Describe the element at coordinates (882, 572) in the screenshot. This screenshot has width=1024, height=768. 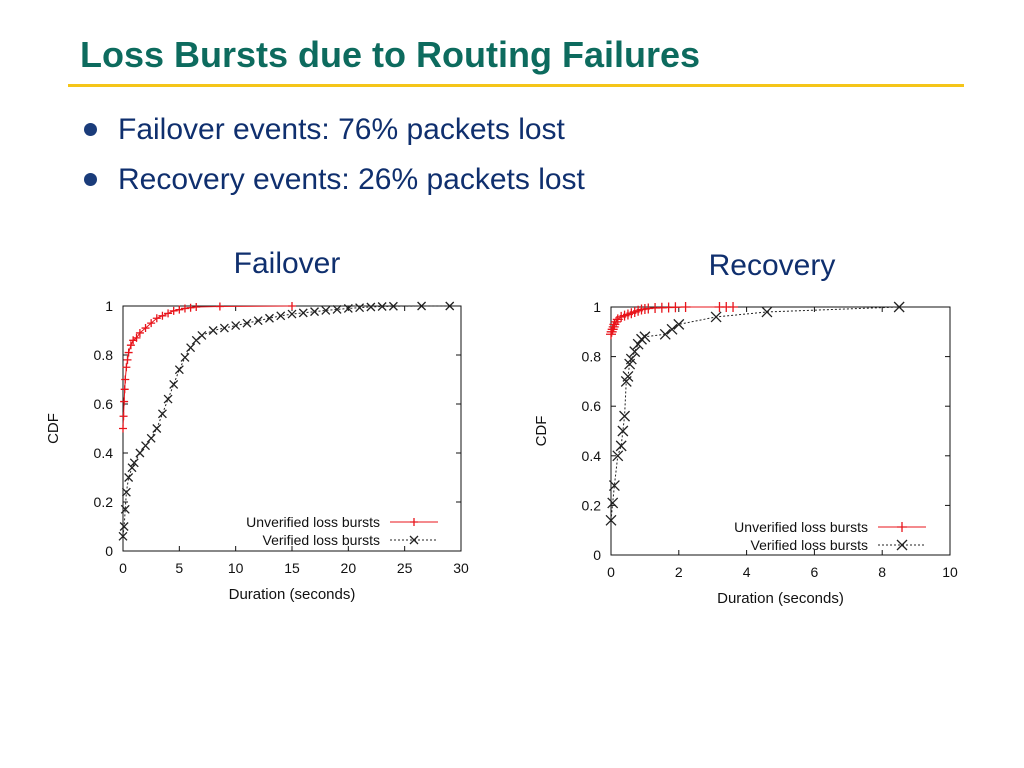
I see `x-tick-label: 8` at that location.